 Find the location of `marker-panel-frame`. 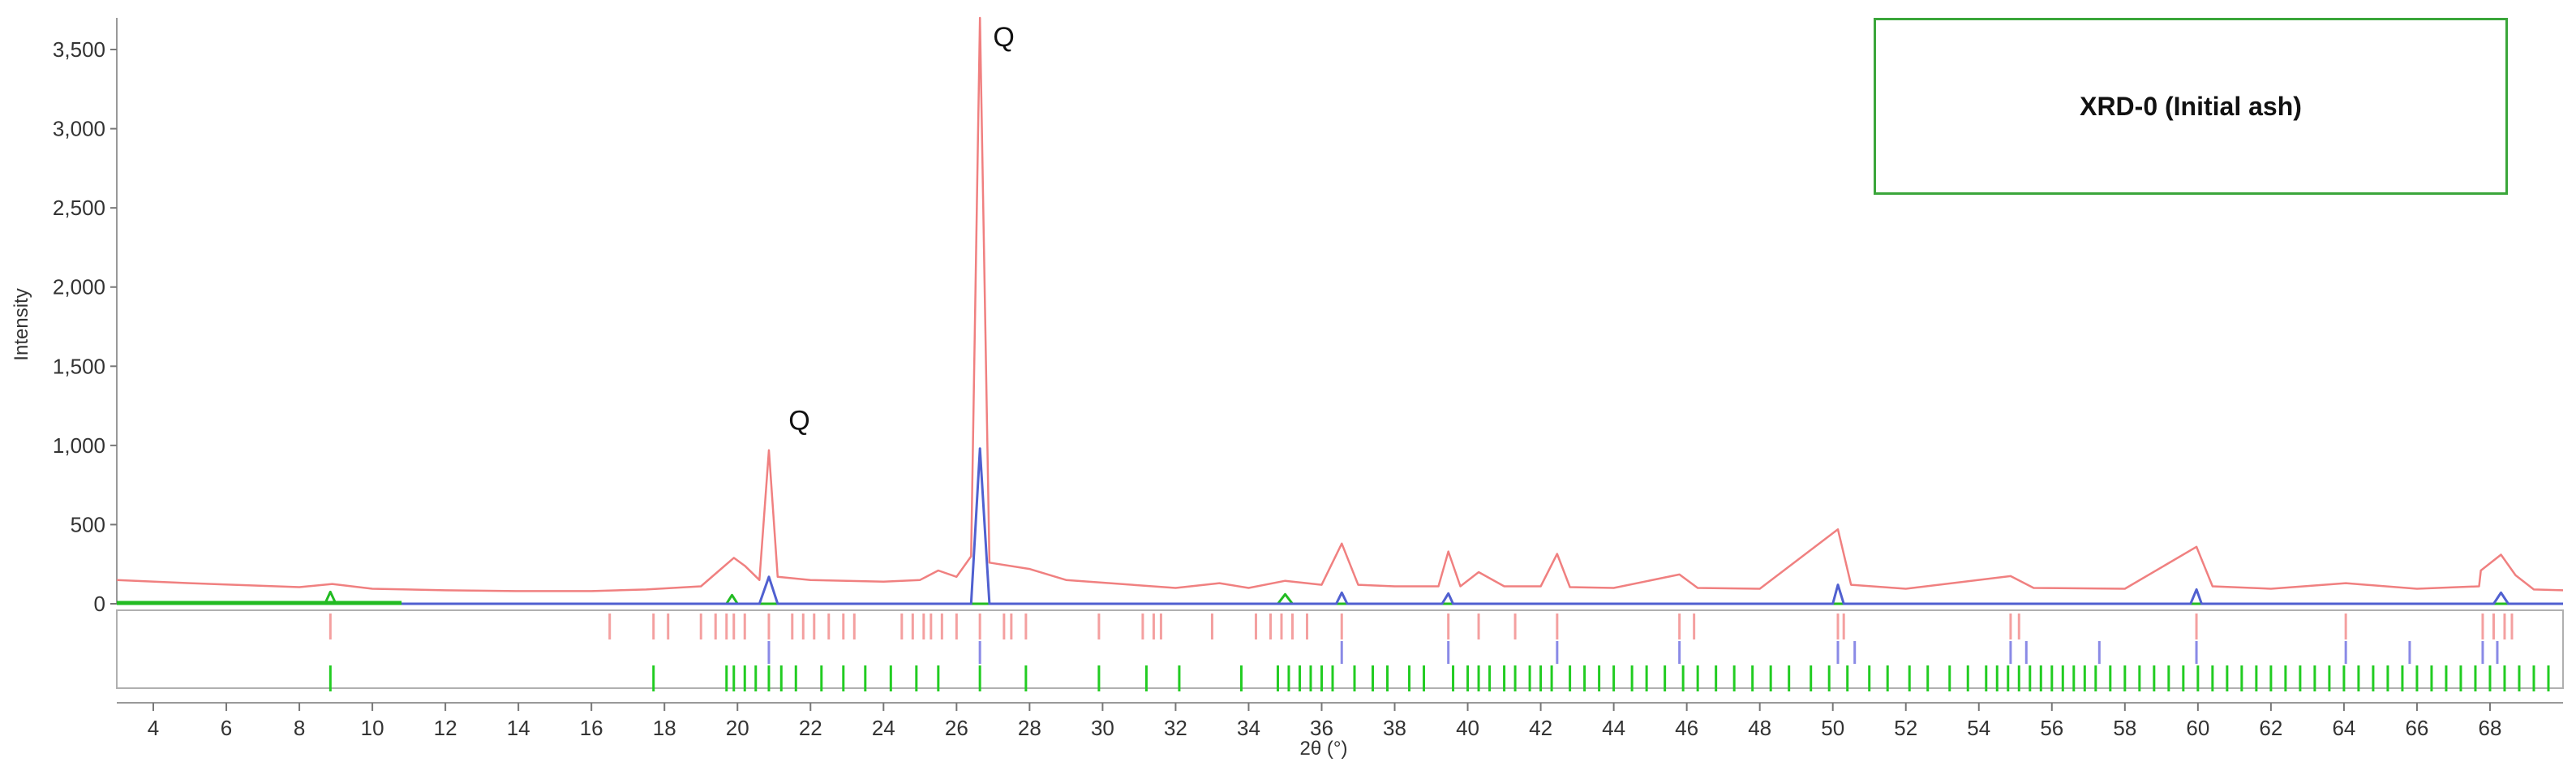

marker-panel-frame is located at coordinates (1340, 649).